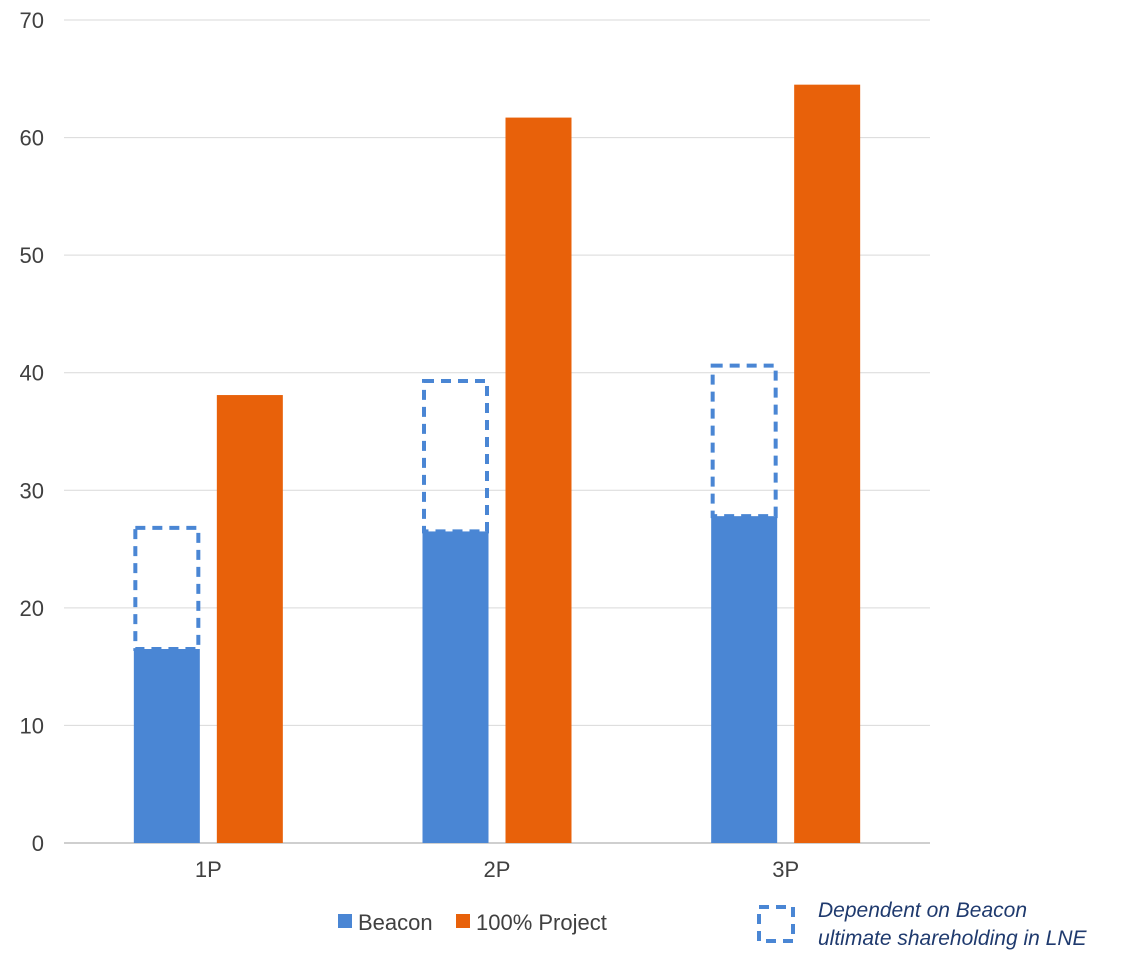 The image size is (1125, 957). What do you see at coordinates (32, 20) in the screenshot?
I see `y-tick-label: 70` at bounding box center [32, 20].